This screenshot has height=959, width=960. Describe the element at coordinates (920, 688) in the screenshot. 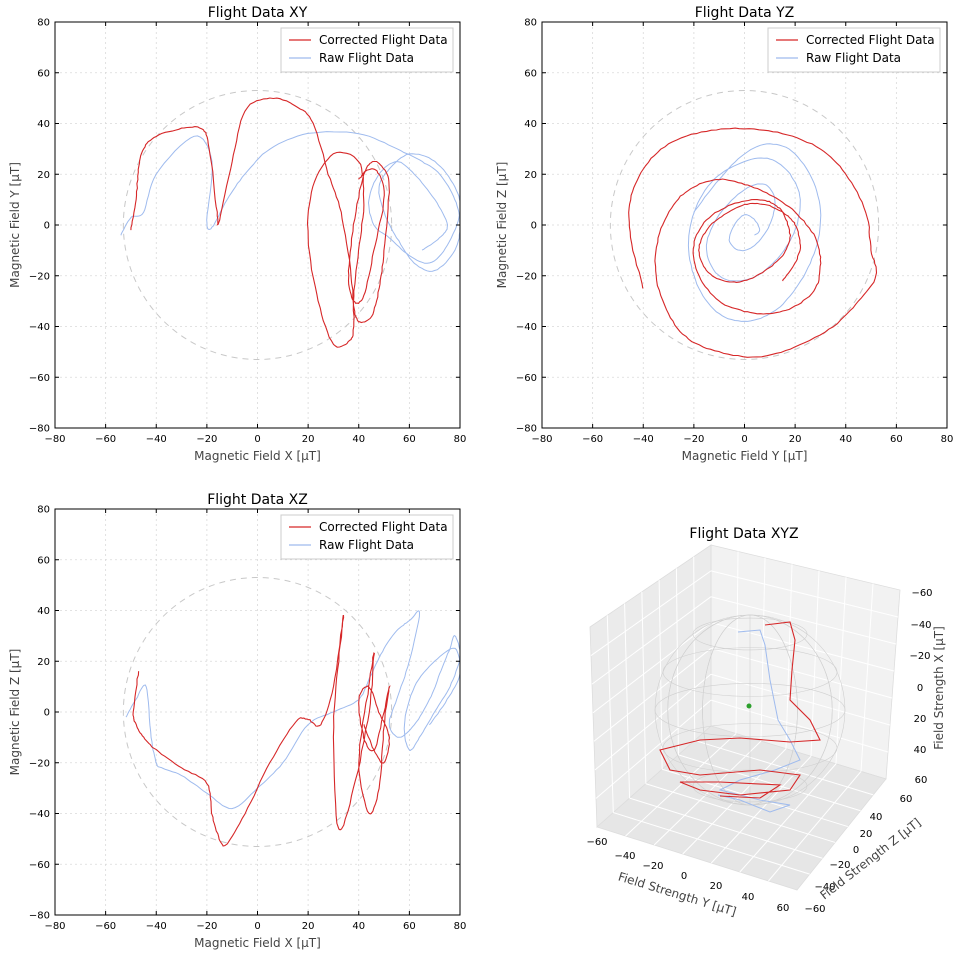

I see `x3d-tick-label: 0` at that location.